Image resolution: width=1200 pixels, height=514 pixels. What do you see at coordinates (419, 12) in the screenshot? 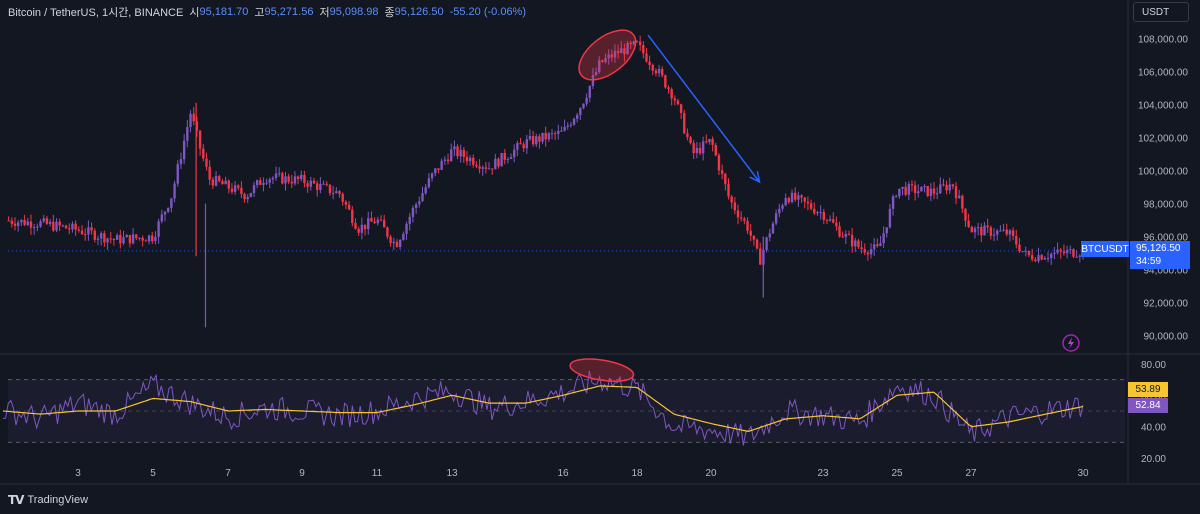
I see `close-value: 95,126.50` at bounding box center [419, 12].